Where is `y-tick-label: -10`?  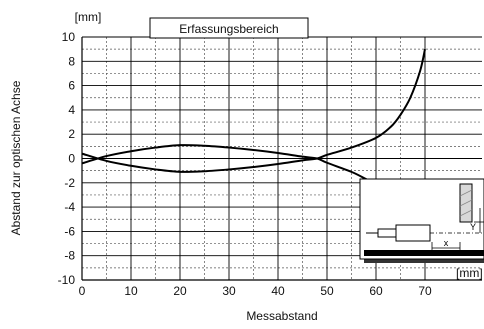 y-tick-label: -10 is located at coordinates (67, 280).